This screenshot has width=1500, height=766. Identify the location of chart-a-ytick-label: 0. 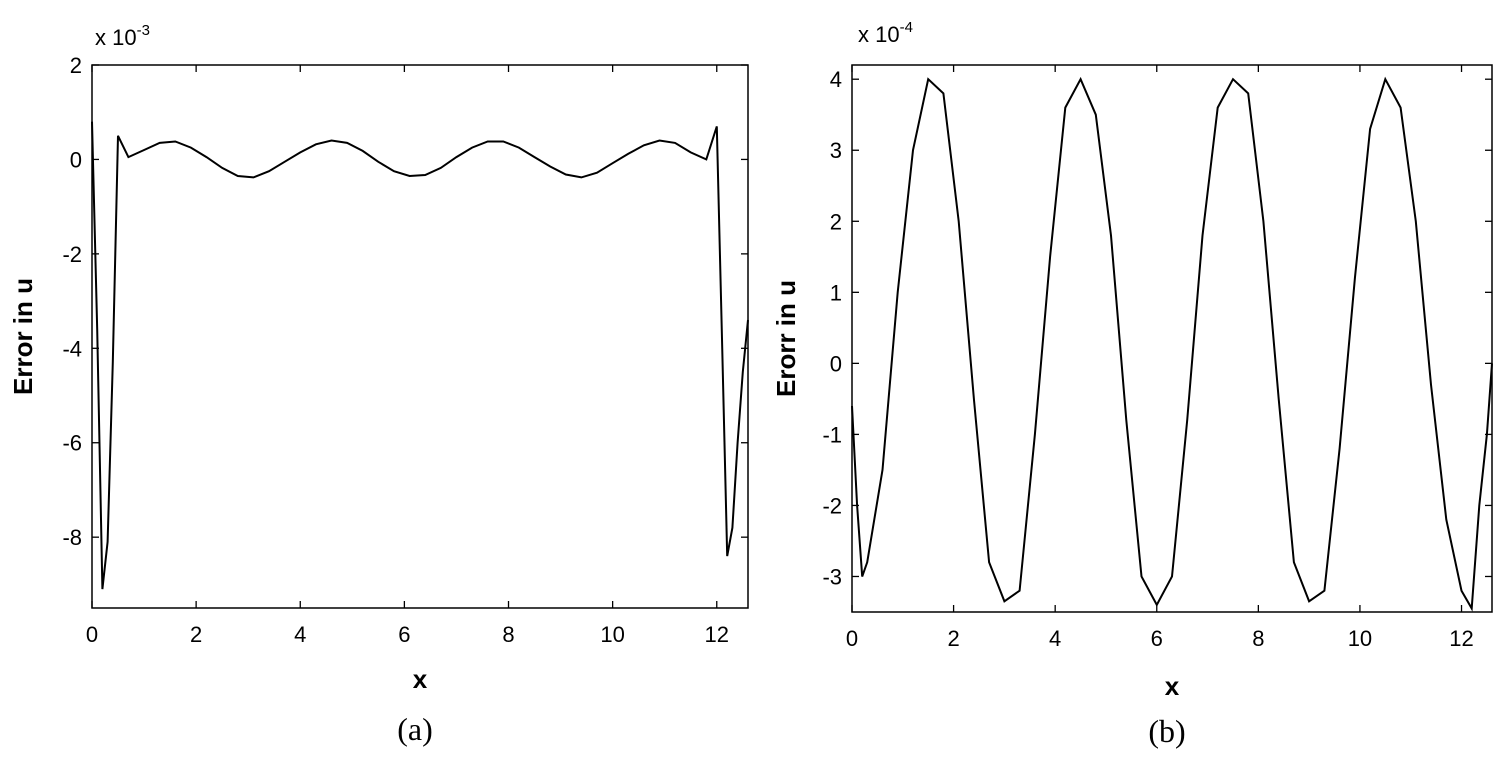
(76, 159).